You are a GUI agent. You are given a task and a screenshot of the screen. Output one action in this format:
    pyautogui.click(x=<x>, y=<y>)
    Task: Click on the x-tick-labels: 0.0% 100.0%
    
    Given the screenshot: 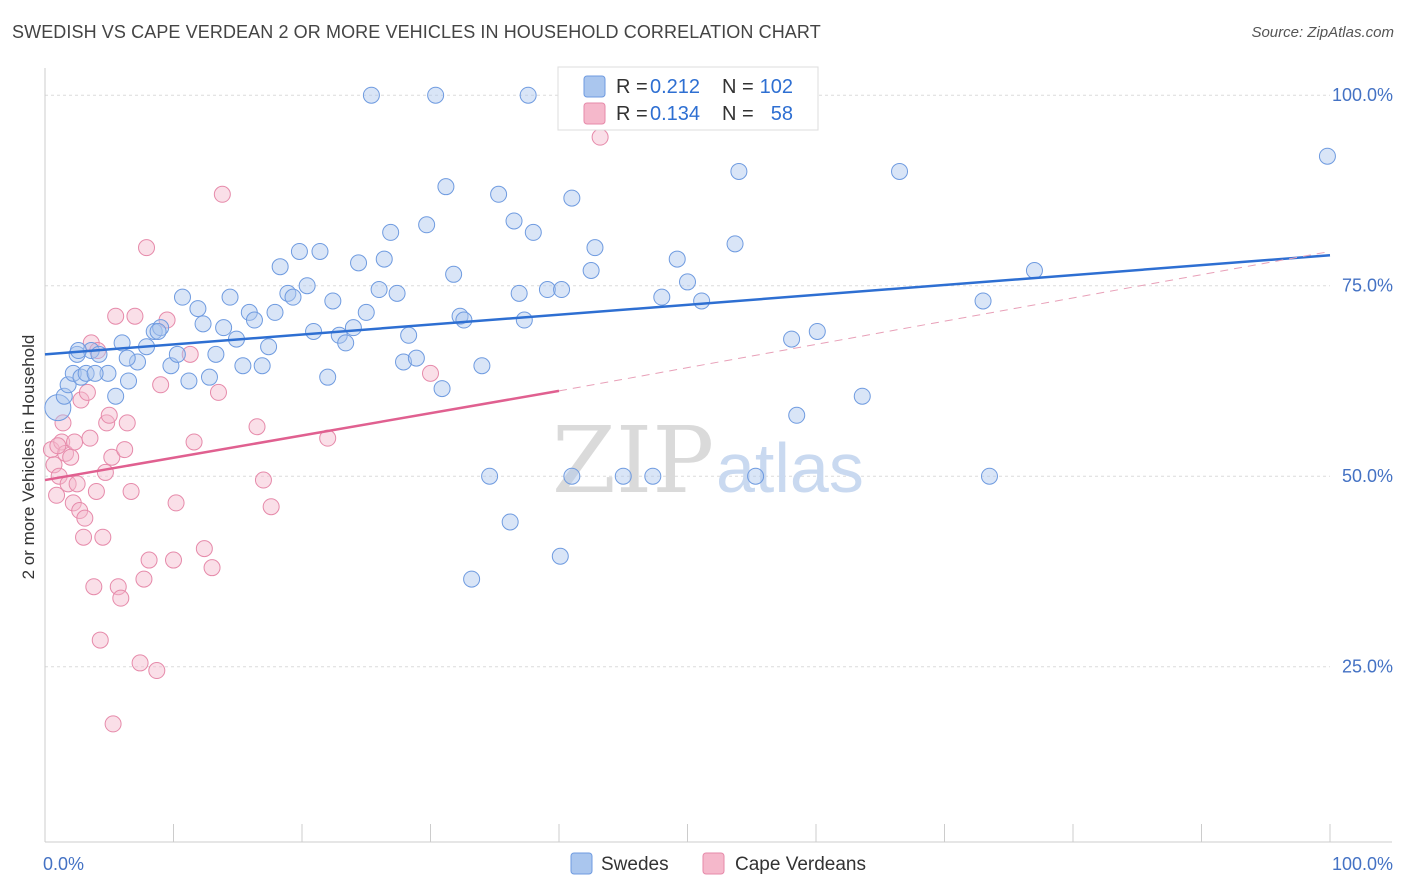 What is the action you would take?
    pyautogui.click(x=718, y=864)
    